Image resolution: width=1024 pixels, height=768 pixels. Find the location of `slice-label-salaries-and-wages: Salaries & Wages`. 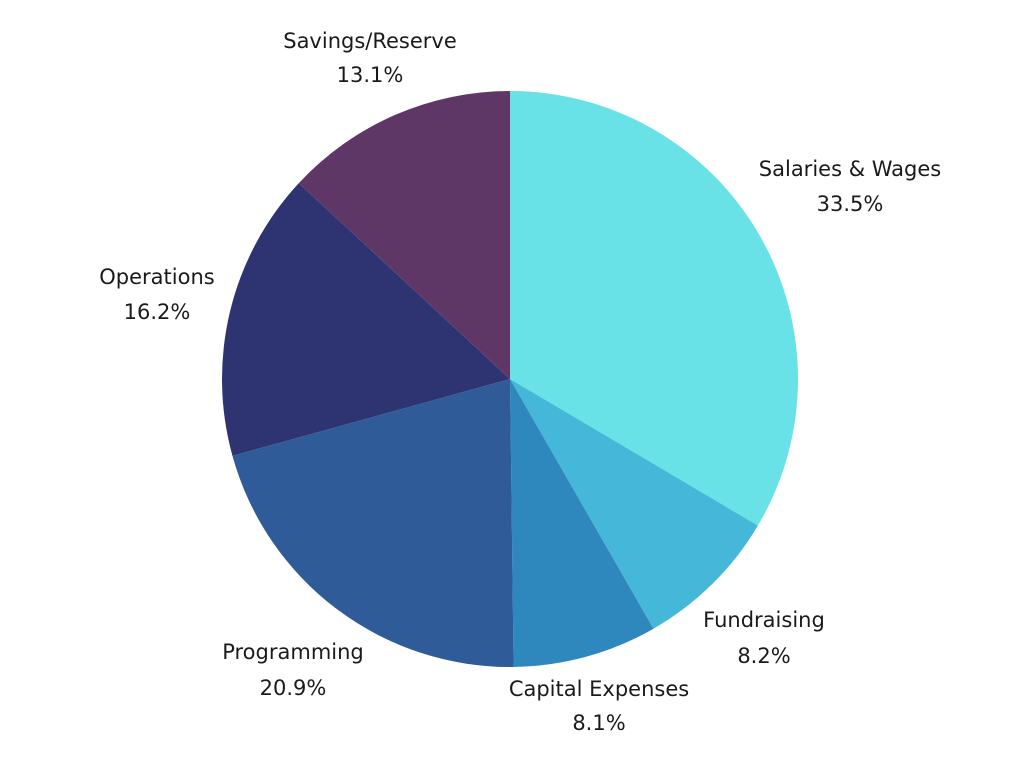

slice-label-salaries-and-wages: Salaries & Wages is located at coordinates (850, 169).